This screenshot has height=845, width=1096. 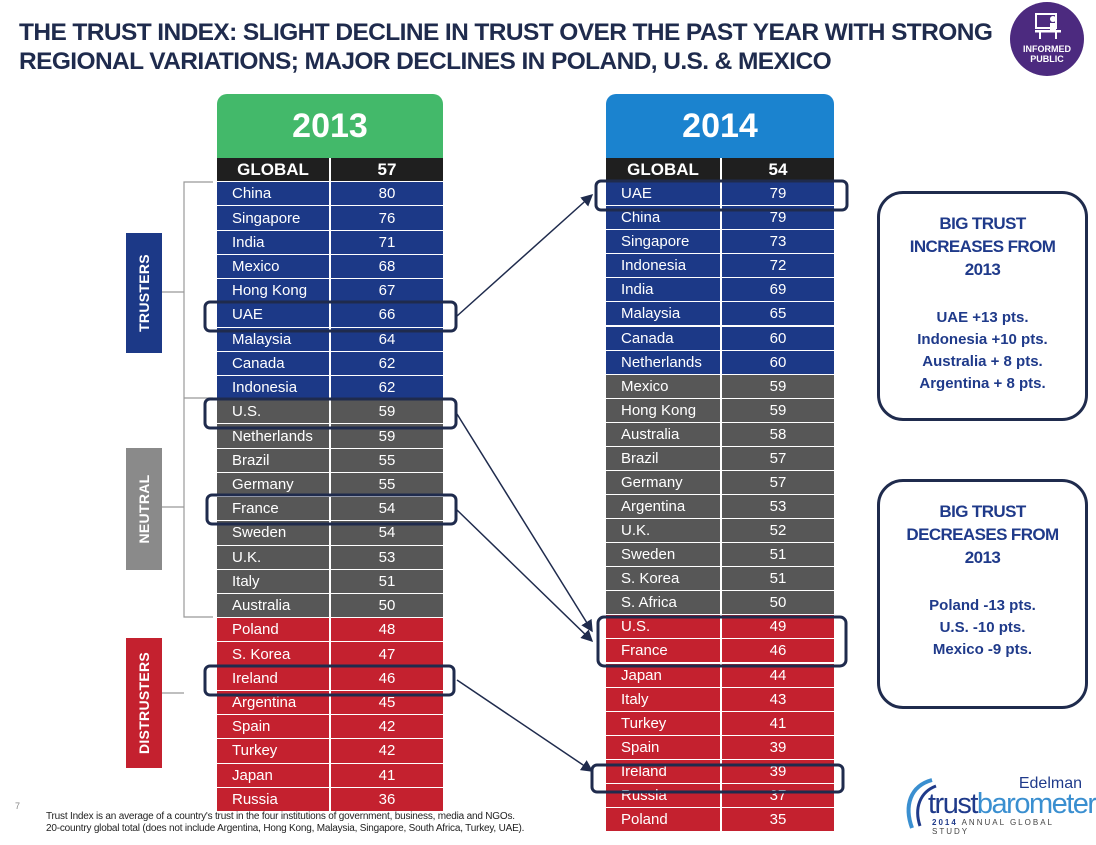 I want to click on country-cell: UAE, so click(x=636, y=194).